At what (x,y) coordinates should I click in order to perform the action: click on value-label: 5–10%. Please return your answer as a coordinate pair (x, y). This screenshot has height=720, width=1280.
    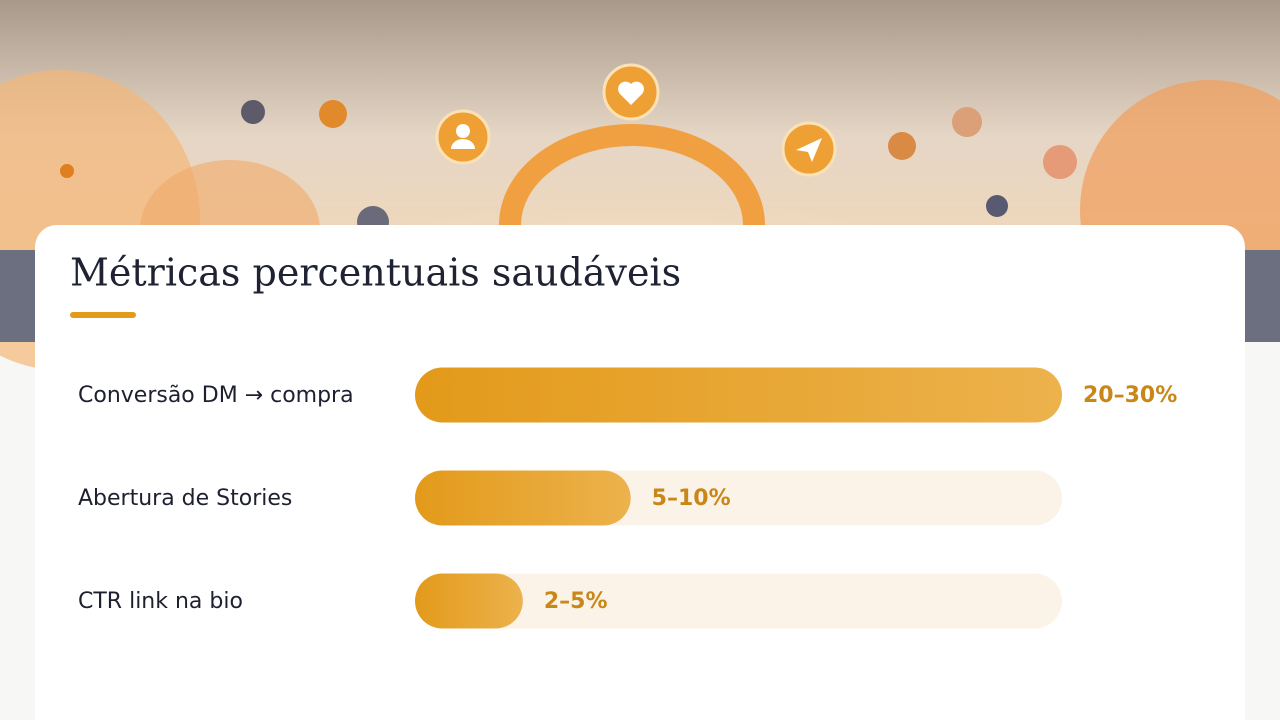
    Looking at the image, I should click on (691, 498).